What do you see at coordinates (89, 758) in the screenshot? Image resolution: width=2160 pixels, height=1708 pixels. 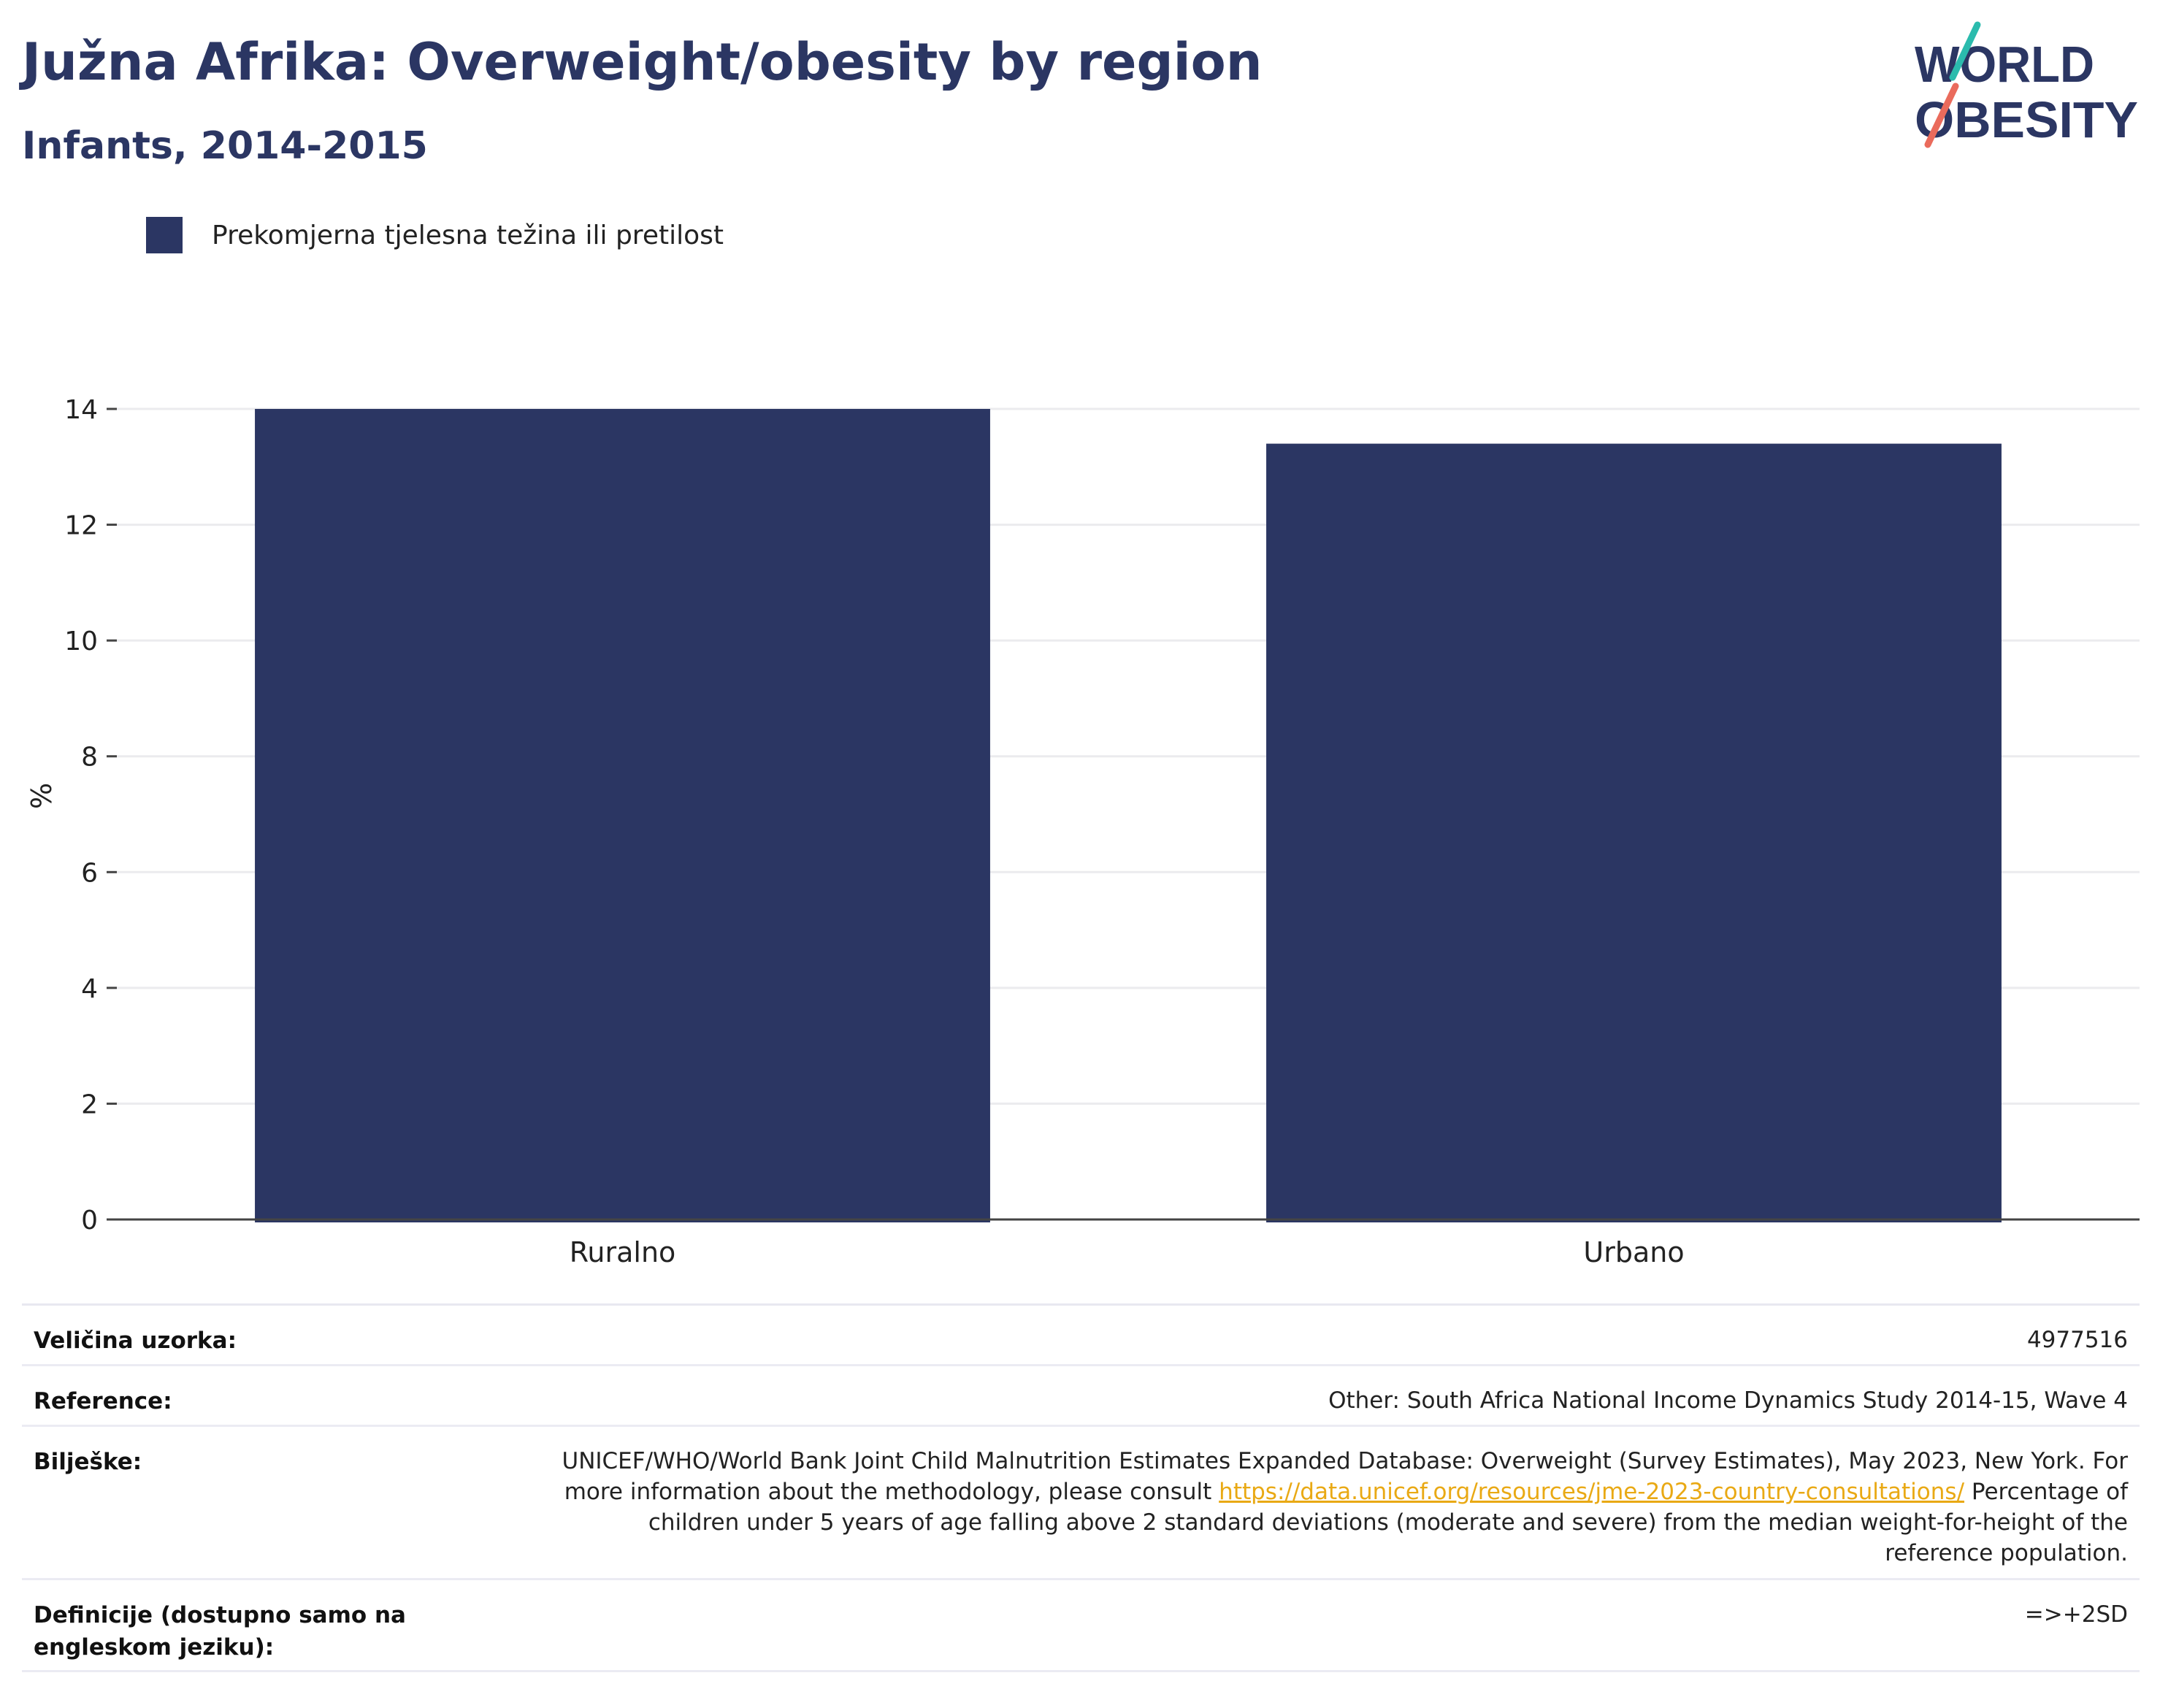 I see `y-tick-label: 8` at bounding box center [89, 758].